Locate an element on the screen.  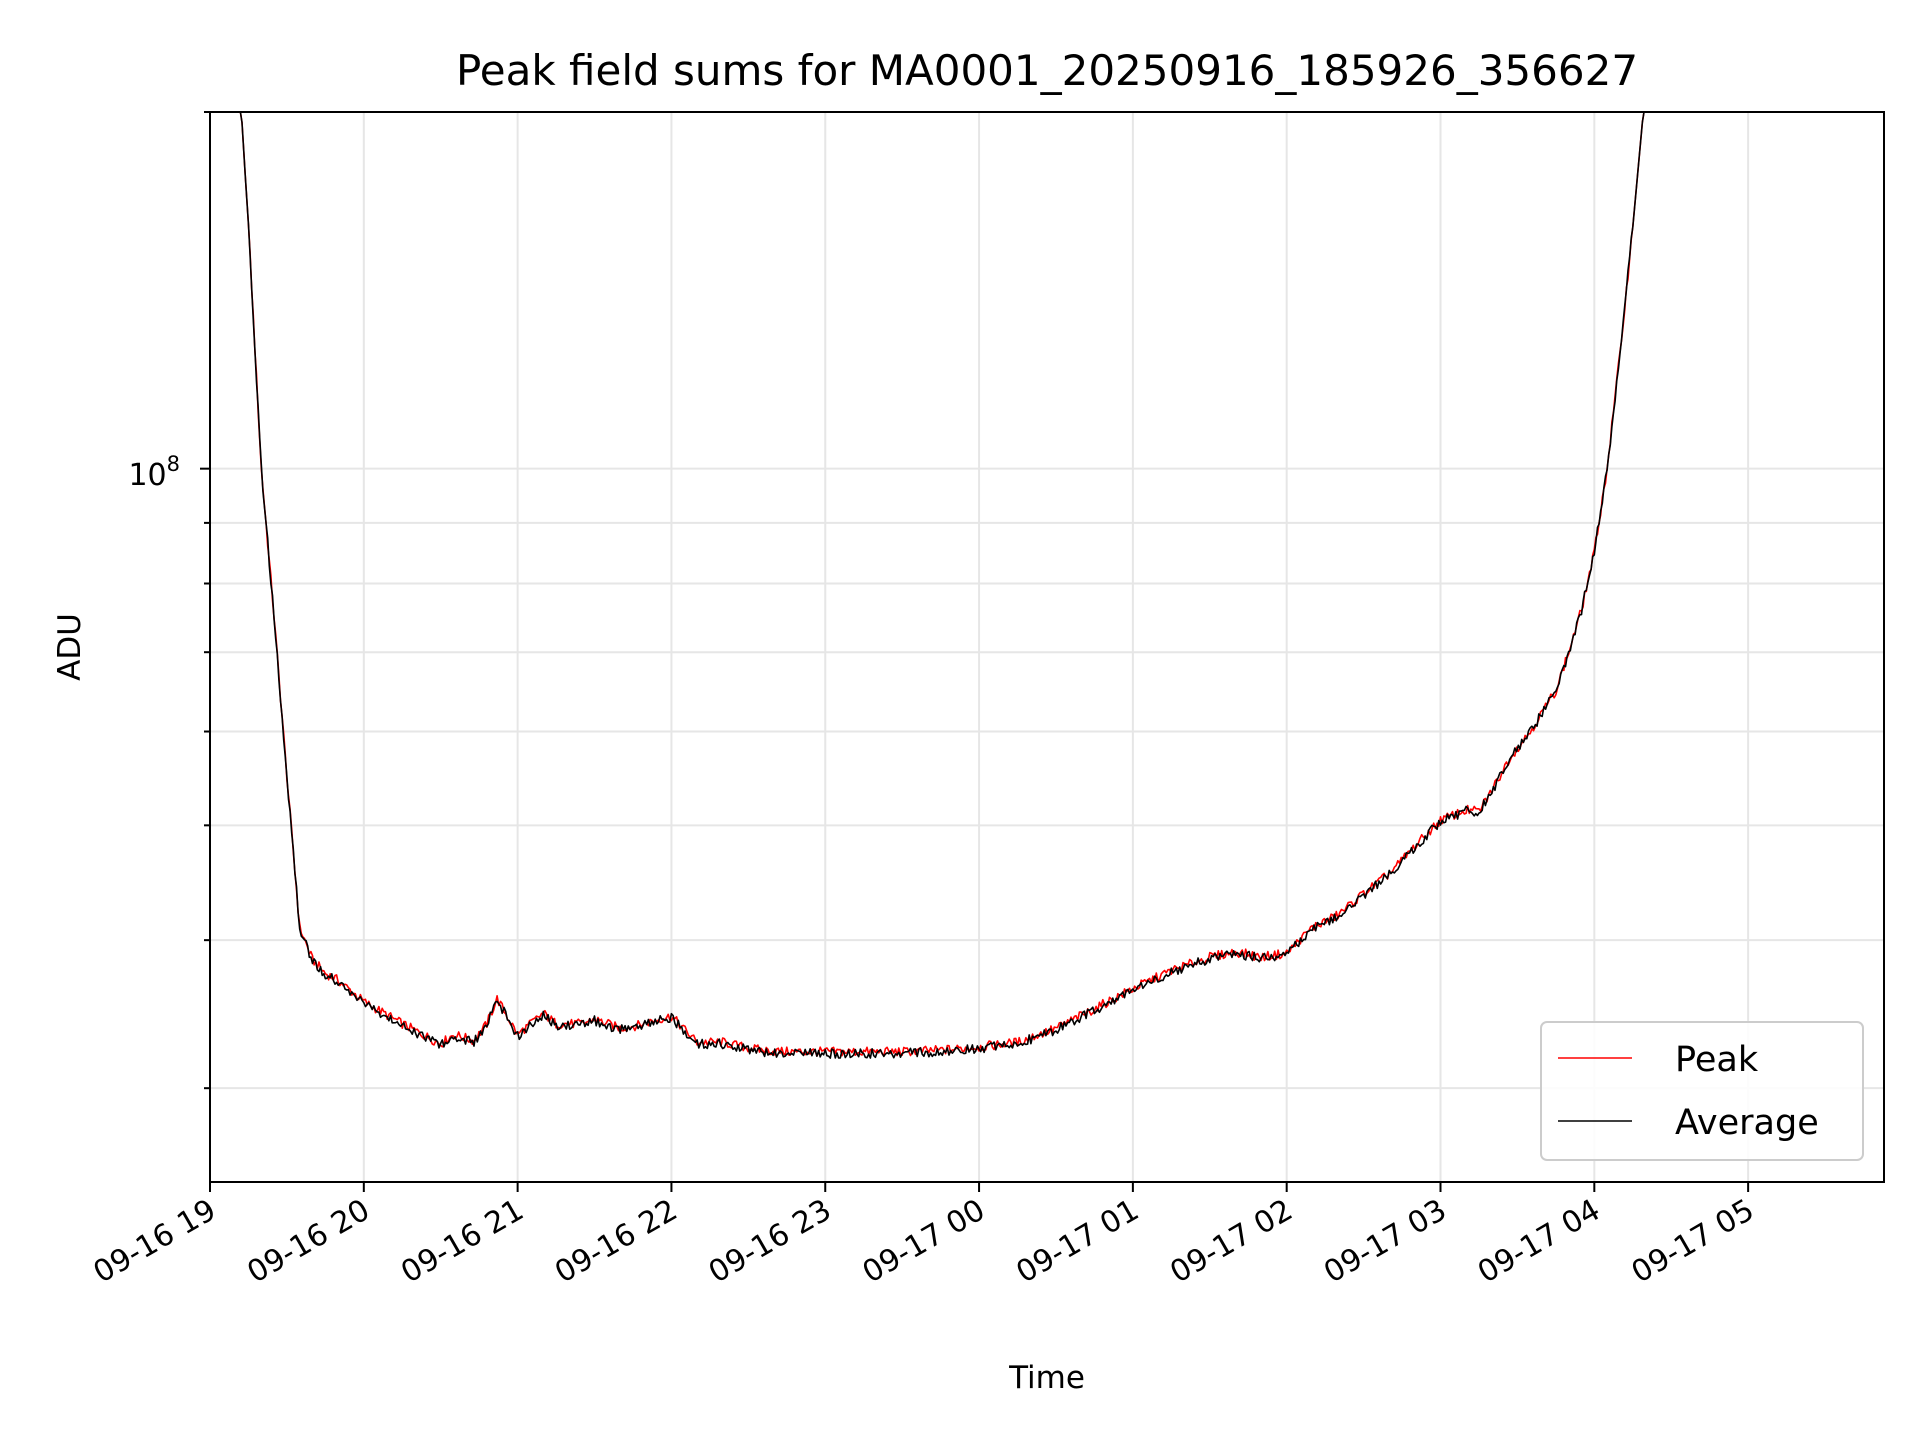
legend-label-peak: Peak is located at coordinates (1717, 1060).